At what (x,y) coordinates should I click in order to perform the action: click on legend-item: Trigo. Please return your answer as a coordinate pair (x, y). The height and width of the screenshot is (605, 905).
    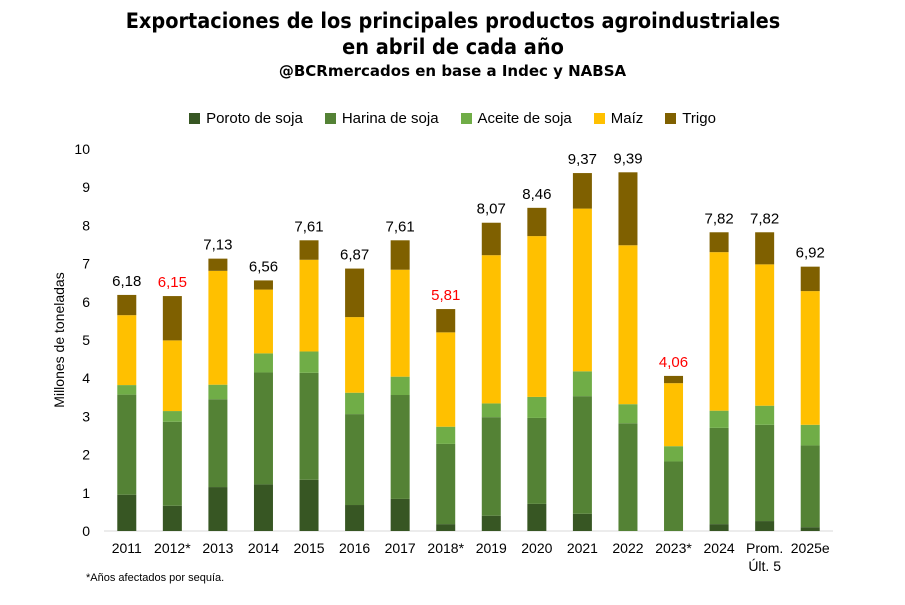
    Looking at the image, I should click on (690, 118).